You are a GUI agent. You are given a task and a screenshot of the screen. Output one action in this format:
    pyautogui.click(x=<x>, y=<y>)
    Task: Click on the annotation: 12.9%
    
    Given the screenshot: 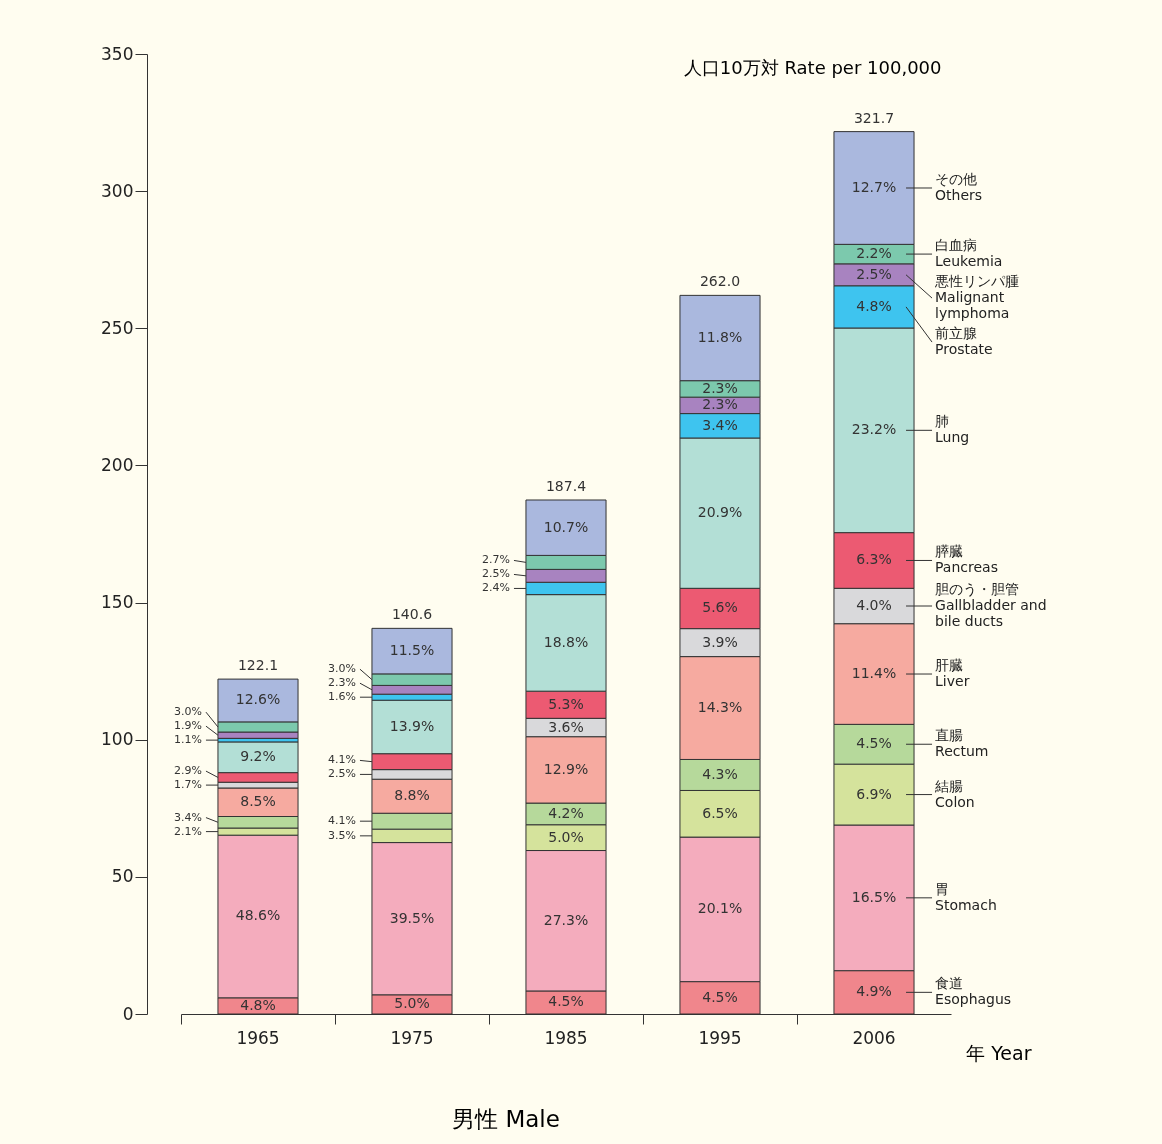 What is the action you would take?
    pyautogui.click(x=566, y=768)
    